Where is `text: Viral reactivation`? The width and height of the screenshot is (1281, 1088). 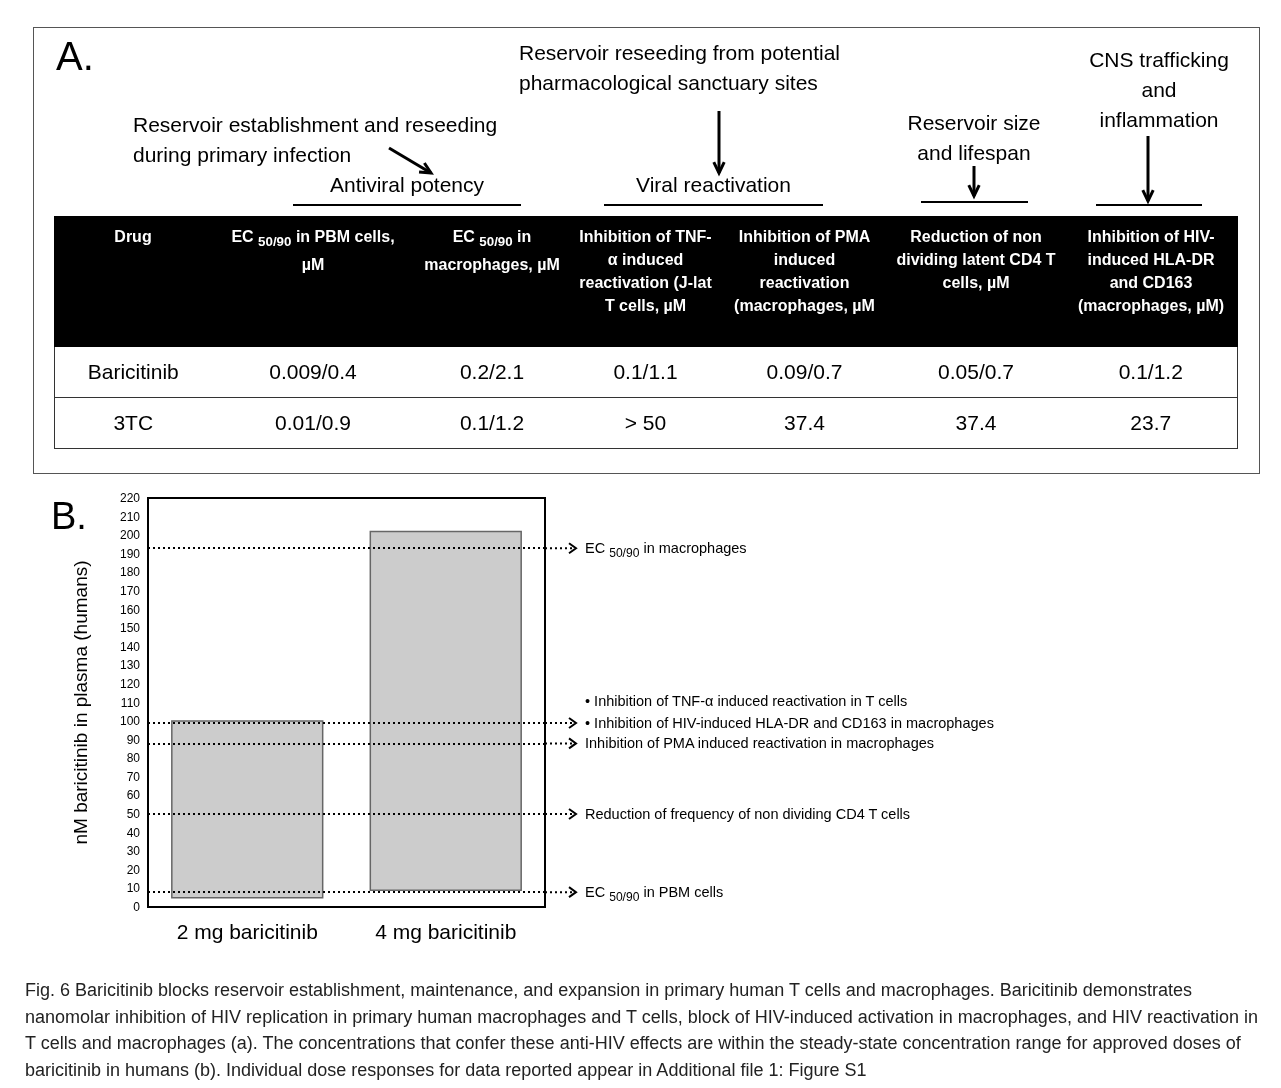
text: Viral reactivation is located at coordinates (713, 188).